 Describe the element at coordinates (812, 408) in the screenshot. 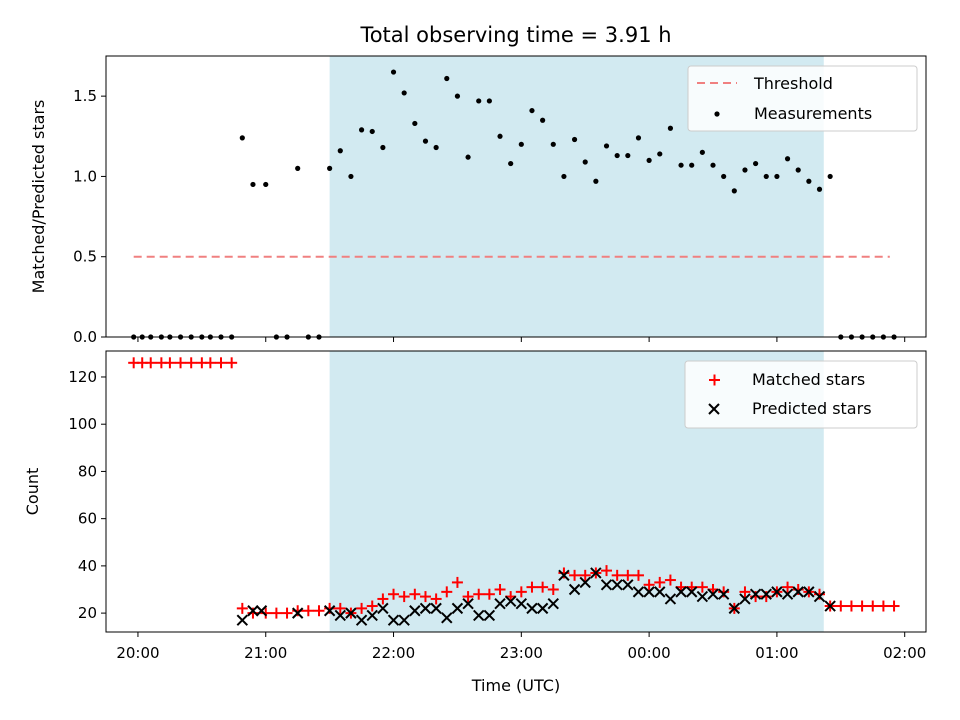

I see `legend-predicted-label: Predicted stars` at that location.